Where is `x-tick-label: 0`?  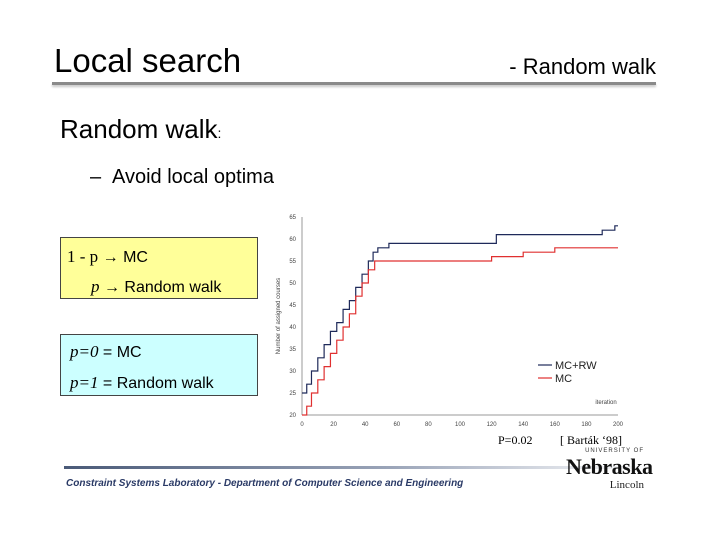 x-tick-label: 0 is located at coordinates (302, 425).